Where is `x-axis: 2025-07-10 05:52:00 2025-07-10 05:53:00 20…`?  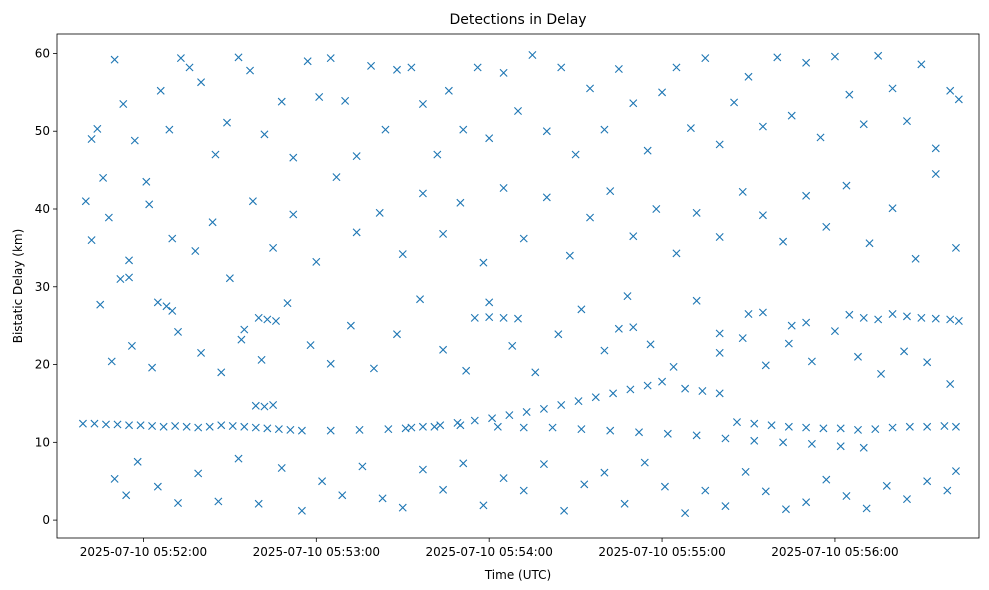 x-axis: 2025-07-10 05:52:00 2025-07-10 05:53:00 20… is located at coordinates (489, 548).